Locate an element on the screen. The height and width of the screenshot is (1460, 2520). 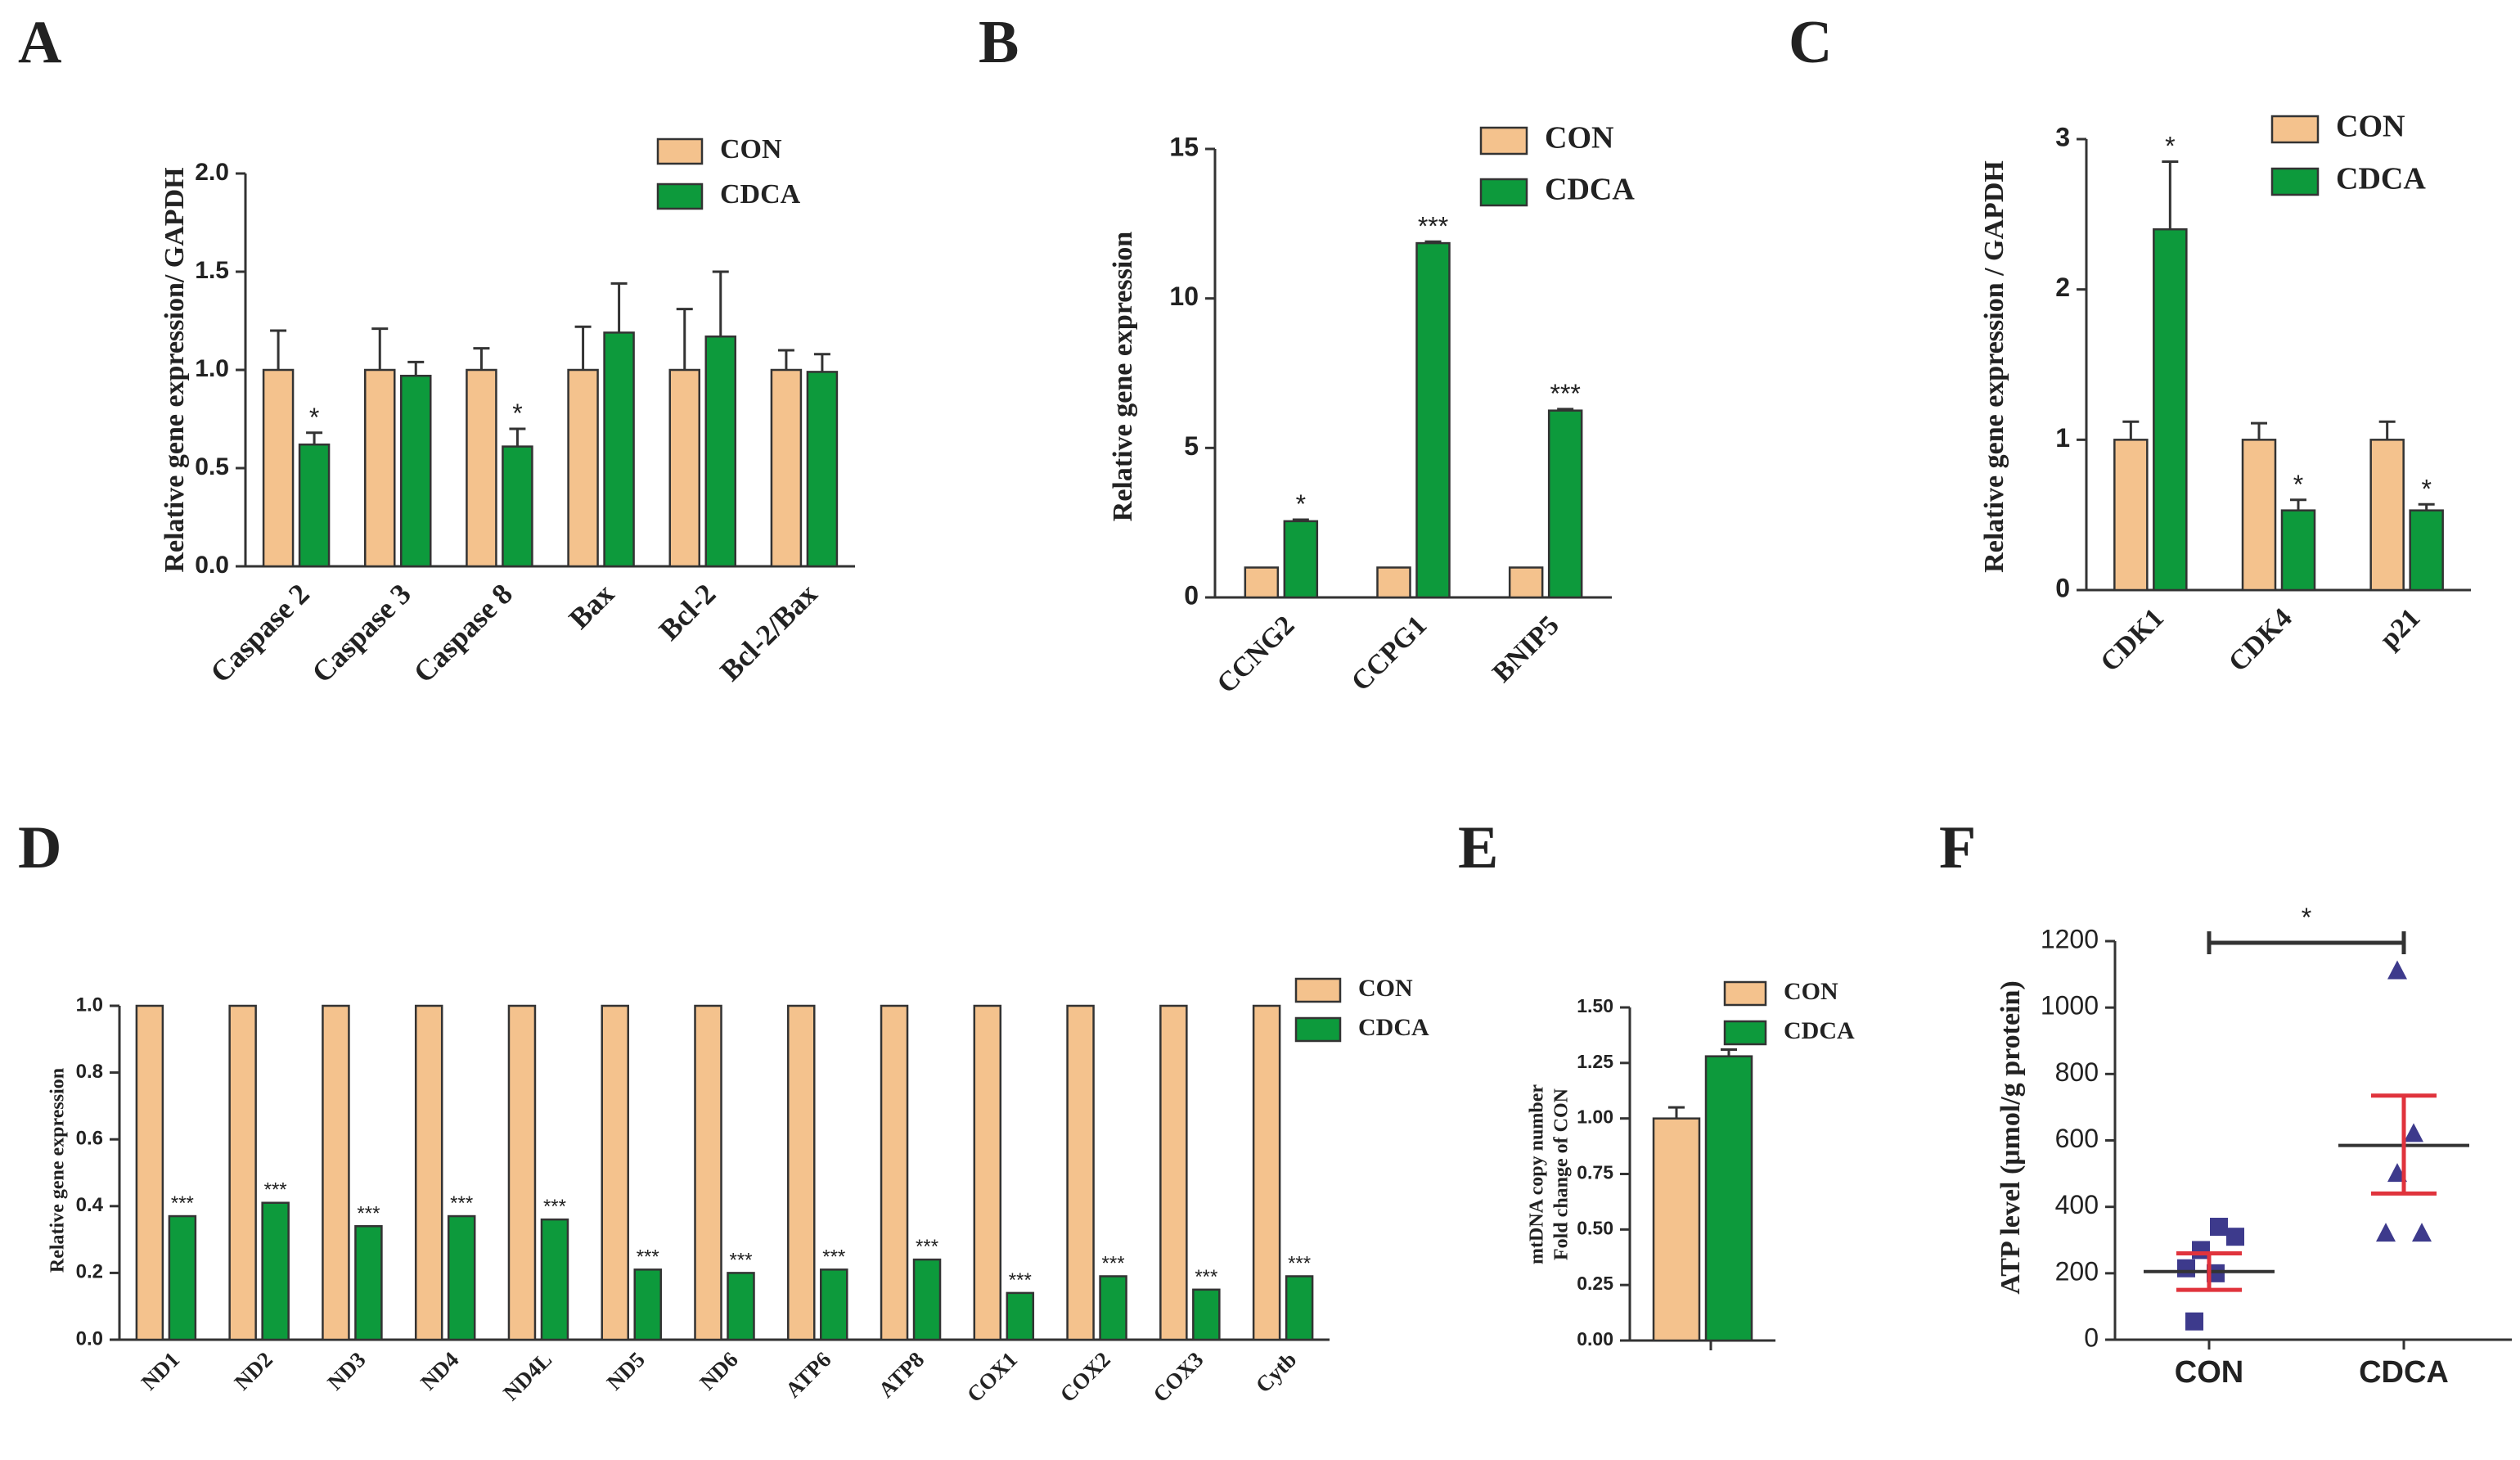
y-tick-label: 0.8 is located at coordinates (90, 1072).